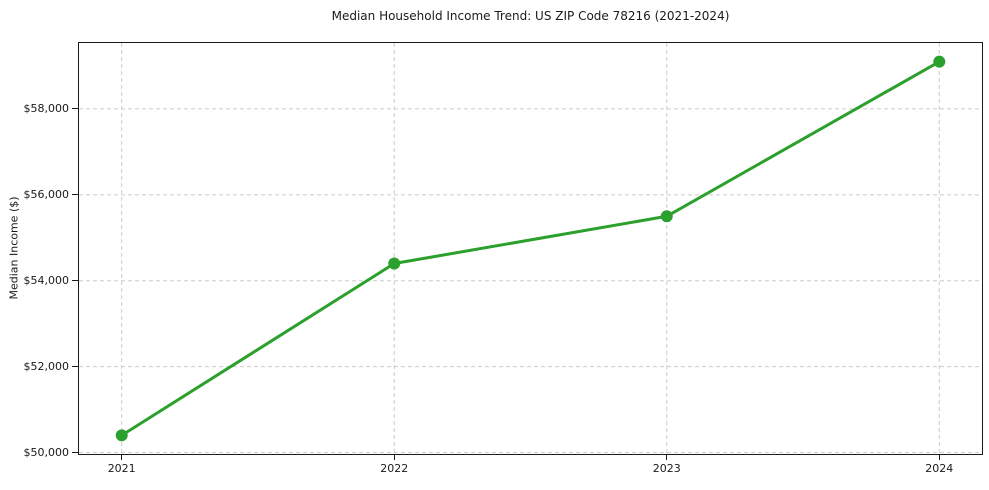 This screenshot has height=490, width=989. I want to click on data-point-2023, so click(666, 216).